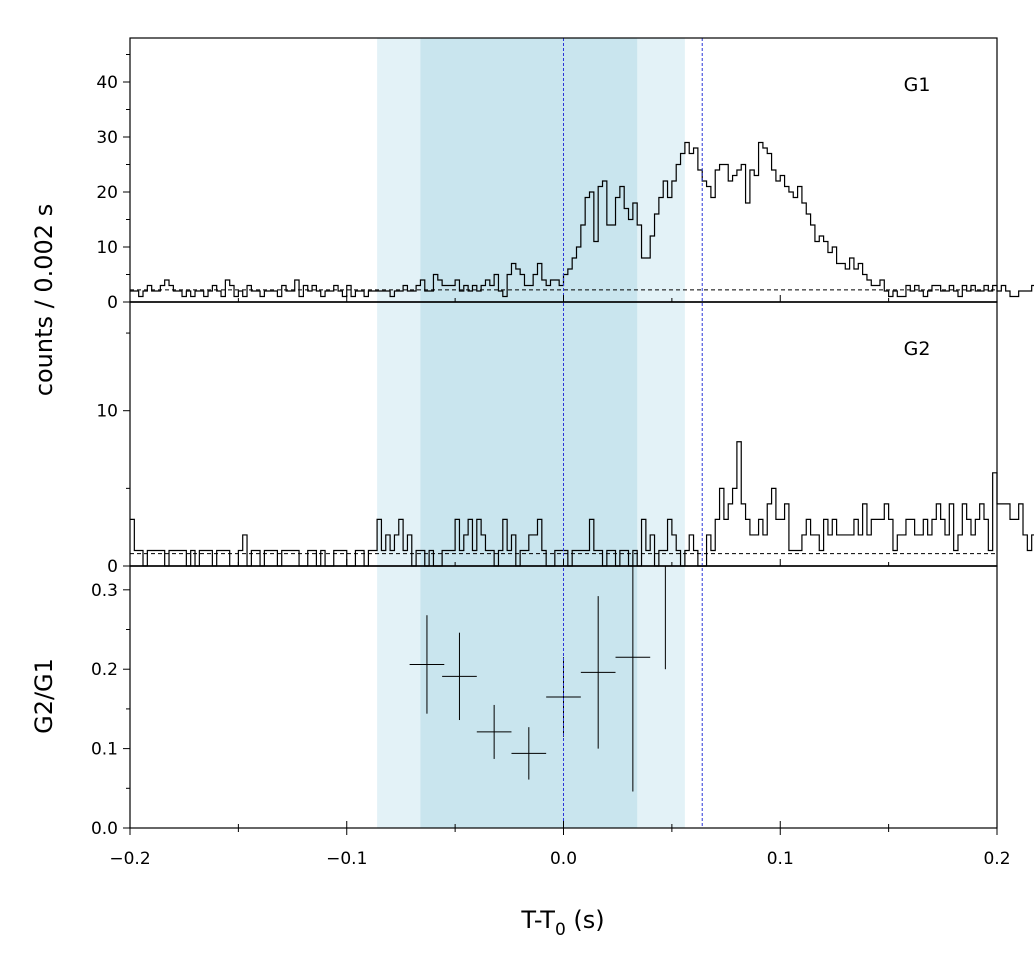  What do you see at coordinates (780, 859) in the screenshot?
I see `xtick-label: 0.1` at bounding box center [780, 859].